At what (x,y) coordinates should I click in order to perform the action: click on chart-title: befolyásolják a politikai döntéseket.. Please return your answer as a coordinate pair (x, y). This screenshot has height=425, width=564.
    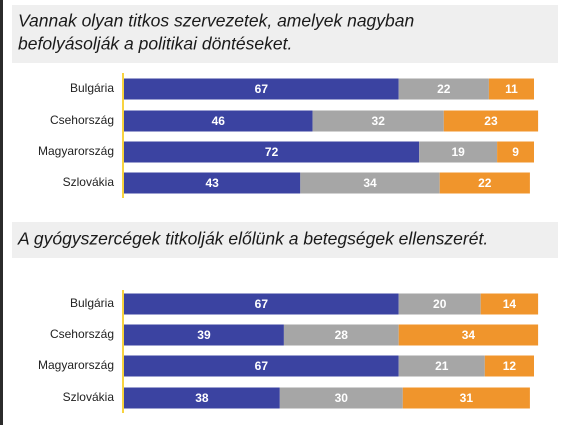
    Looking at the image, I should click on (155, 44).